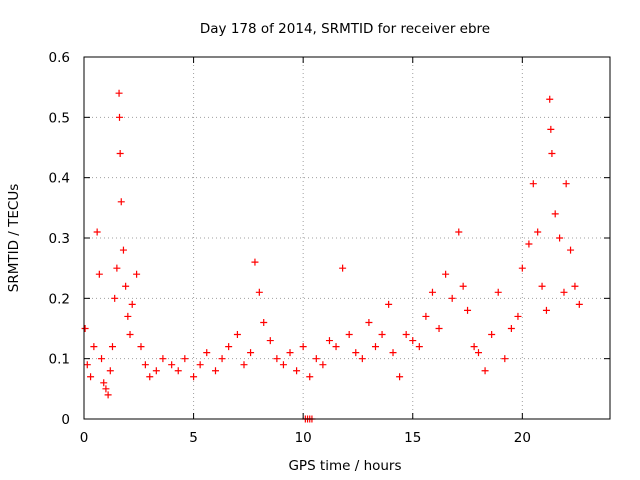 This screenshot has width=640, height=480. What do you see at coordinates (412, 438) in the screenshot?
I see `x-tick-label: 15` at bounding box center [412, 438].